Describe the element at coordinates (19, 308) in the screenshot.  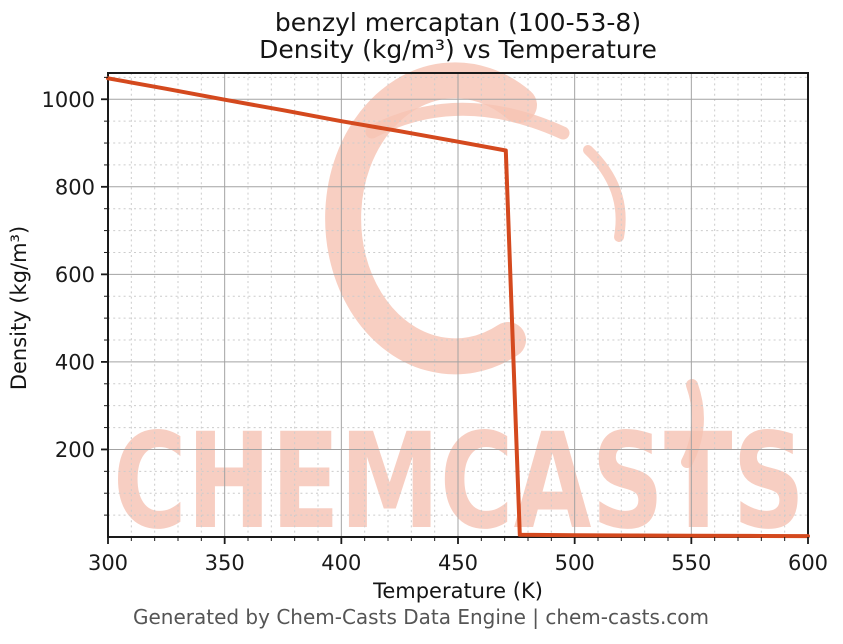
I see `y-axis-label: Density (kg/m³)` at that location.